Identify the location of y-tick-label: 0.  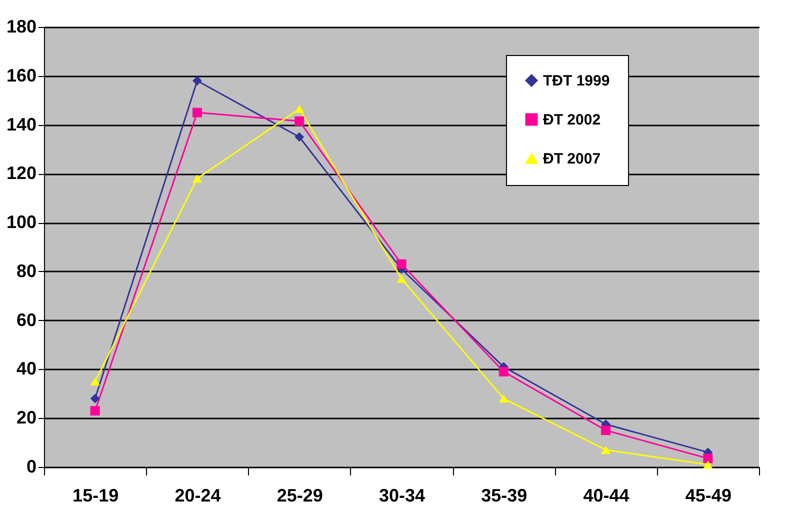
(31, 466).